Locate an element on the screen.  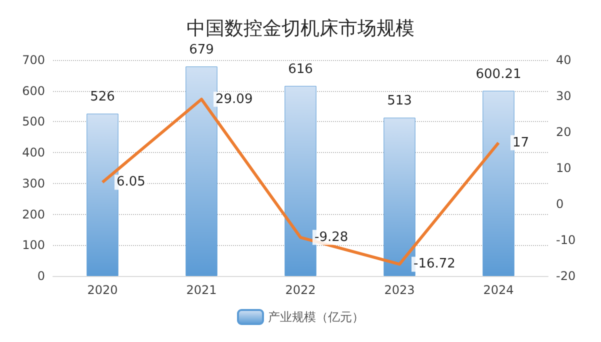
data-label: -9.28 is located at coordinates (331, 237).